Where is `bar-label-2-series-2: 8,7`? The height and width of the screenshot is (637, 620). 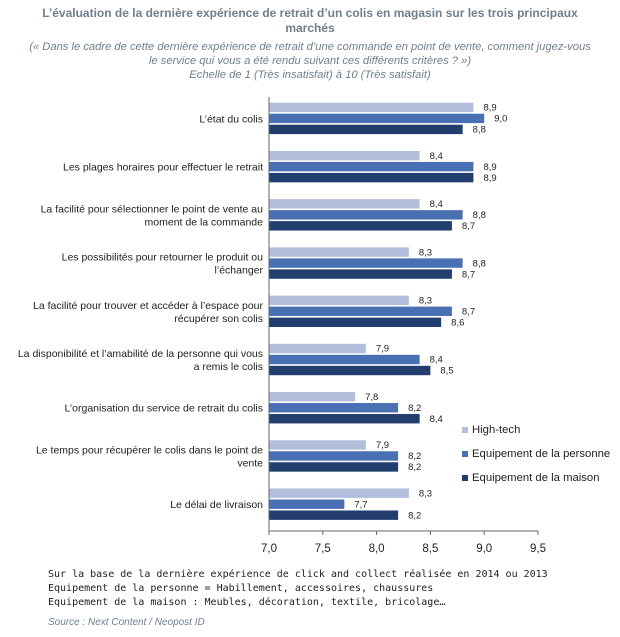 bar-label-2-series-2: 8,7 is located at coordinates (468, 226).